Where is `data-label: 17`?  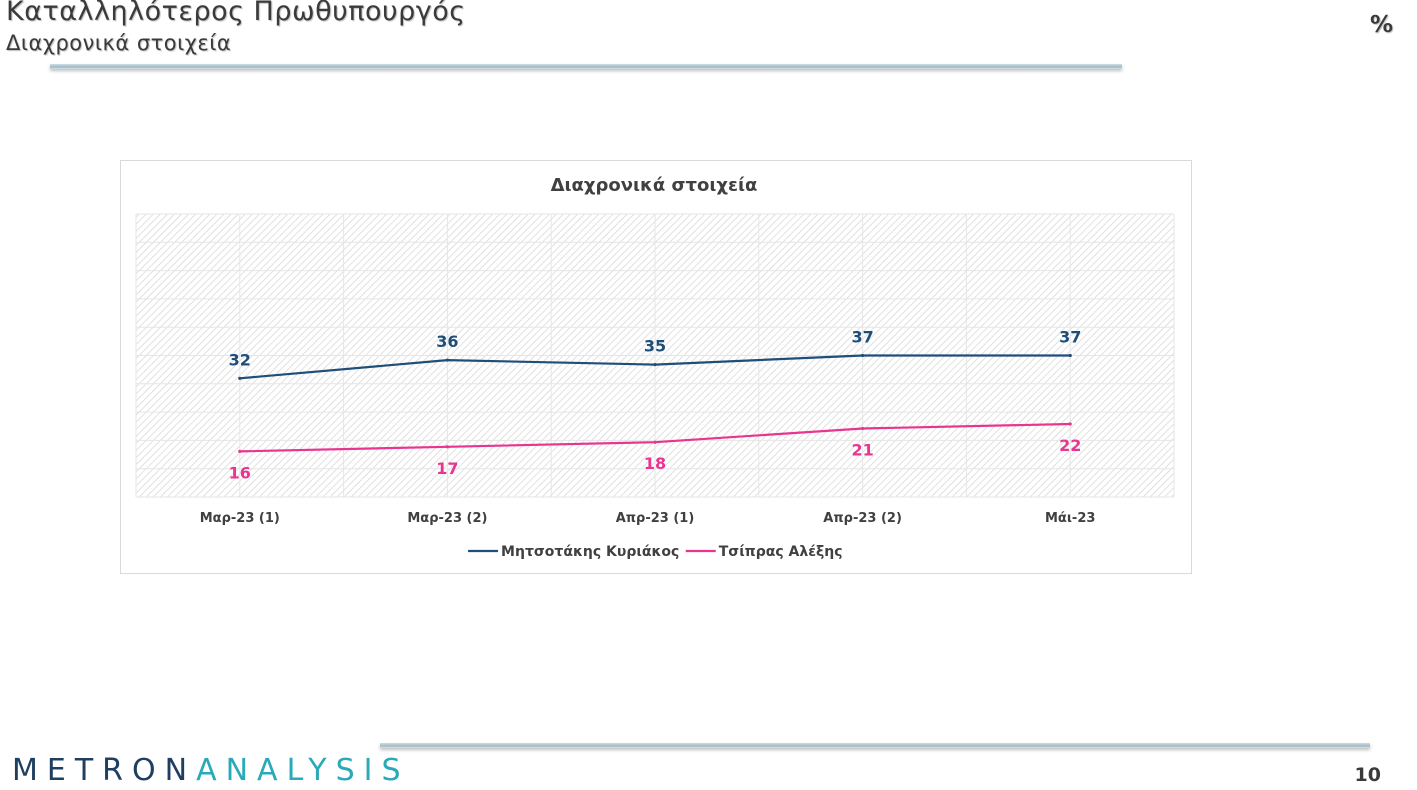 data-label: 17 is located at coordinates (447, 468).